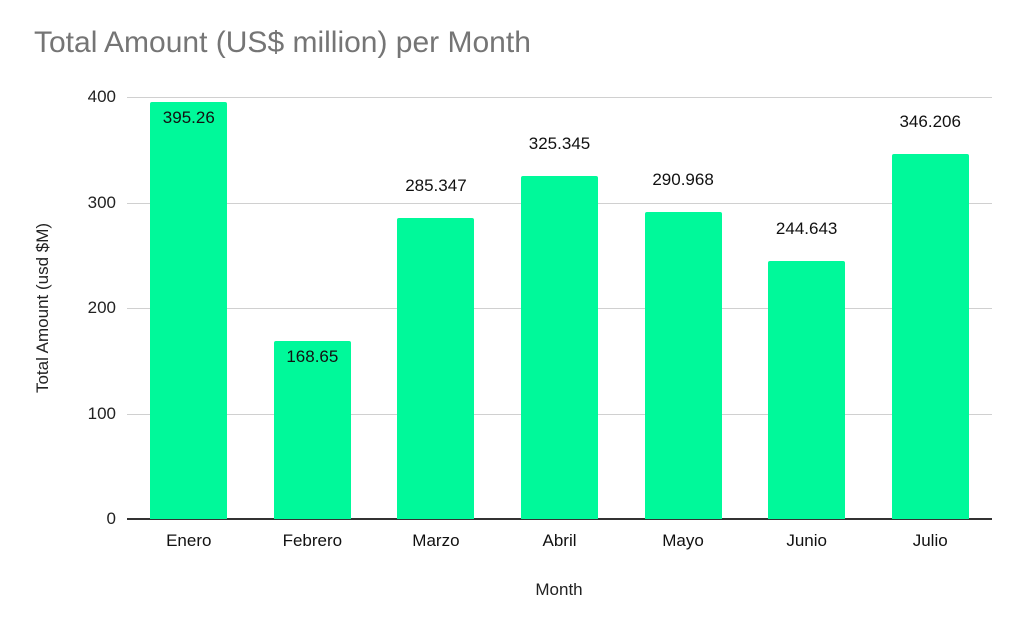 The image size is (1024, 633). Describe the element at coordinates (111, 518) in the screenshot. I see `y-tick-label: 0` at that location.